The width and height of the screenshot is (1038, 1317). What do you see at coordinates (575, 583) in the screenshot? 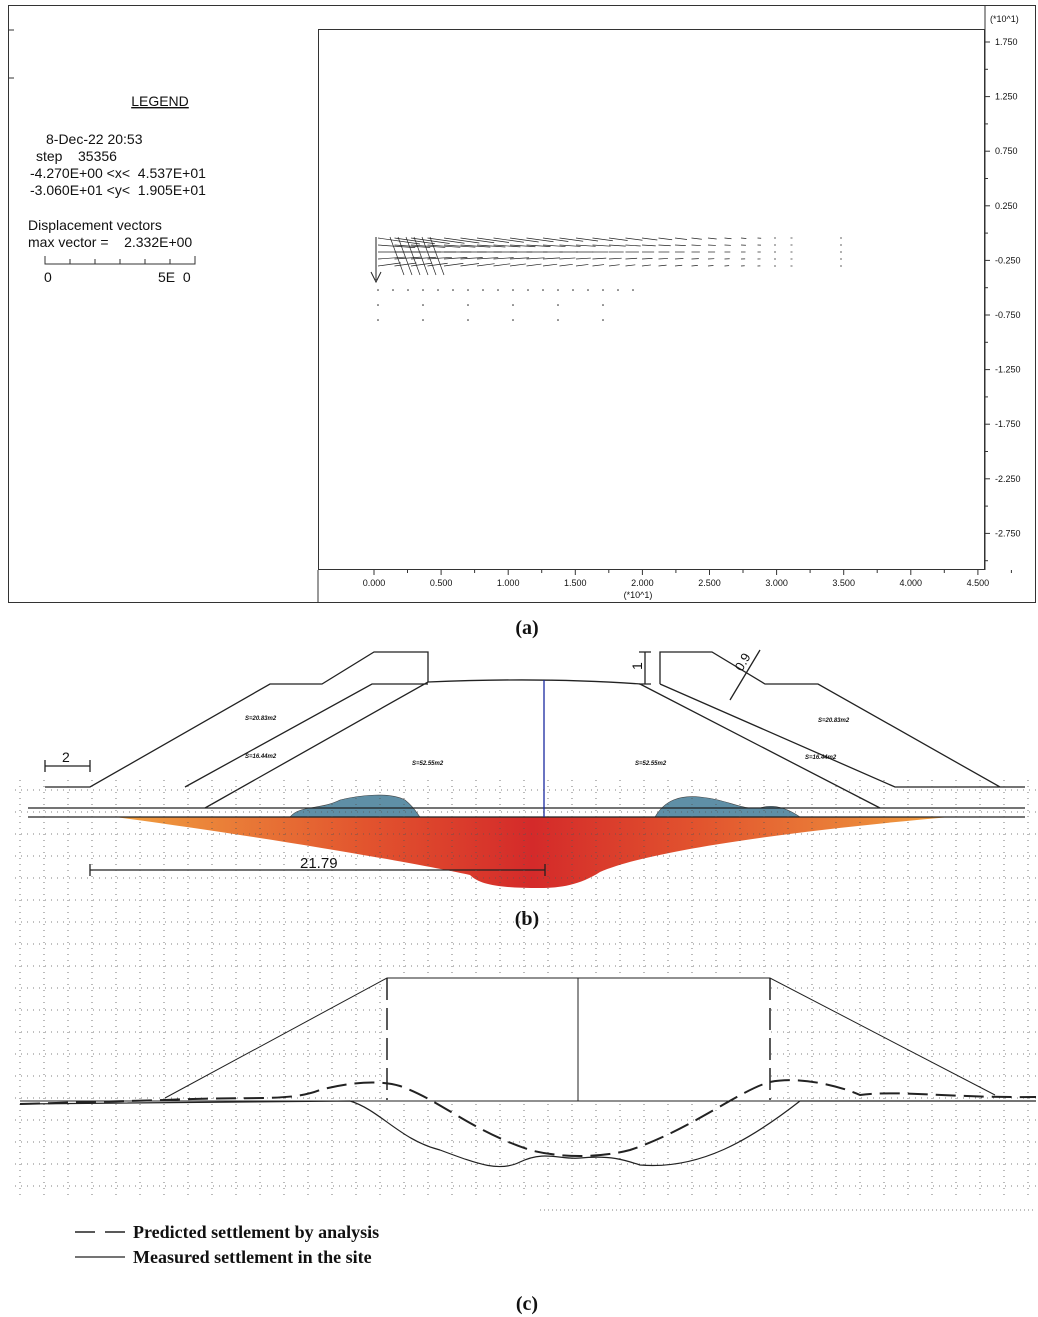
I see `x-tick-label: 1.500` at bounding box center [575, 583].